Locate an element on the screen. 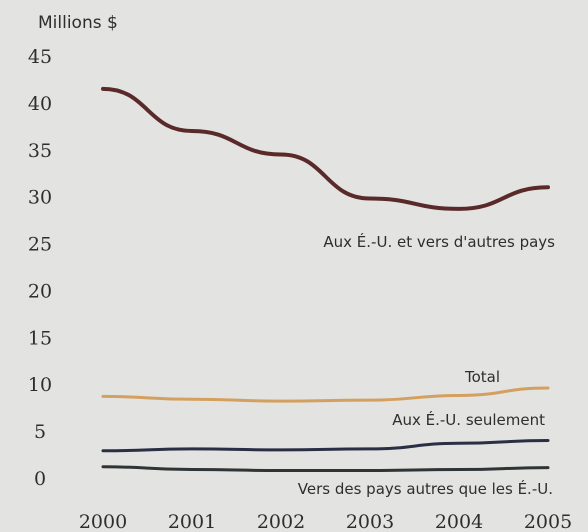  y-tick-label: 0 is located at coordinates (40, 479).